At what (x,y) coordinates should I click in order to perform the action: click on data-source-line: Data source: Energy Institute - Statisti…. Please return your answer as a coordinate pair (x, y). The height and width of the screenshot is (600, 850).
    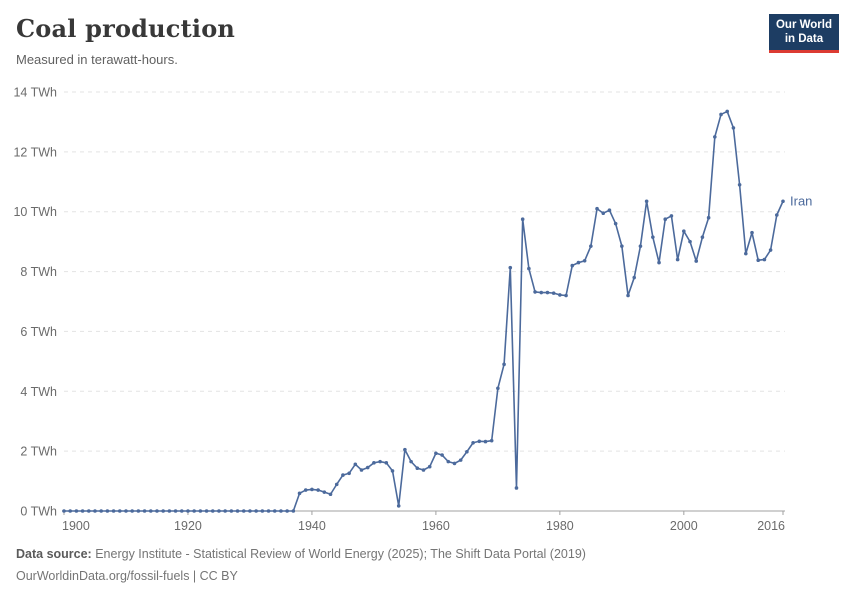
    Looking at the image, I should click on (301, 554).